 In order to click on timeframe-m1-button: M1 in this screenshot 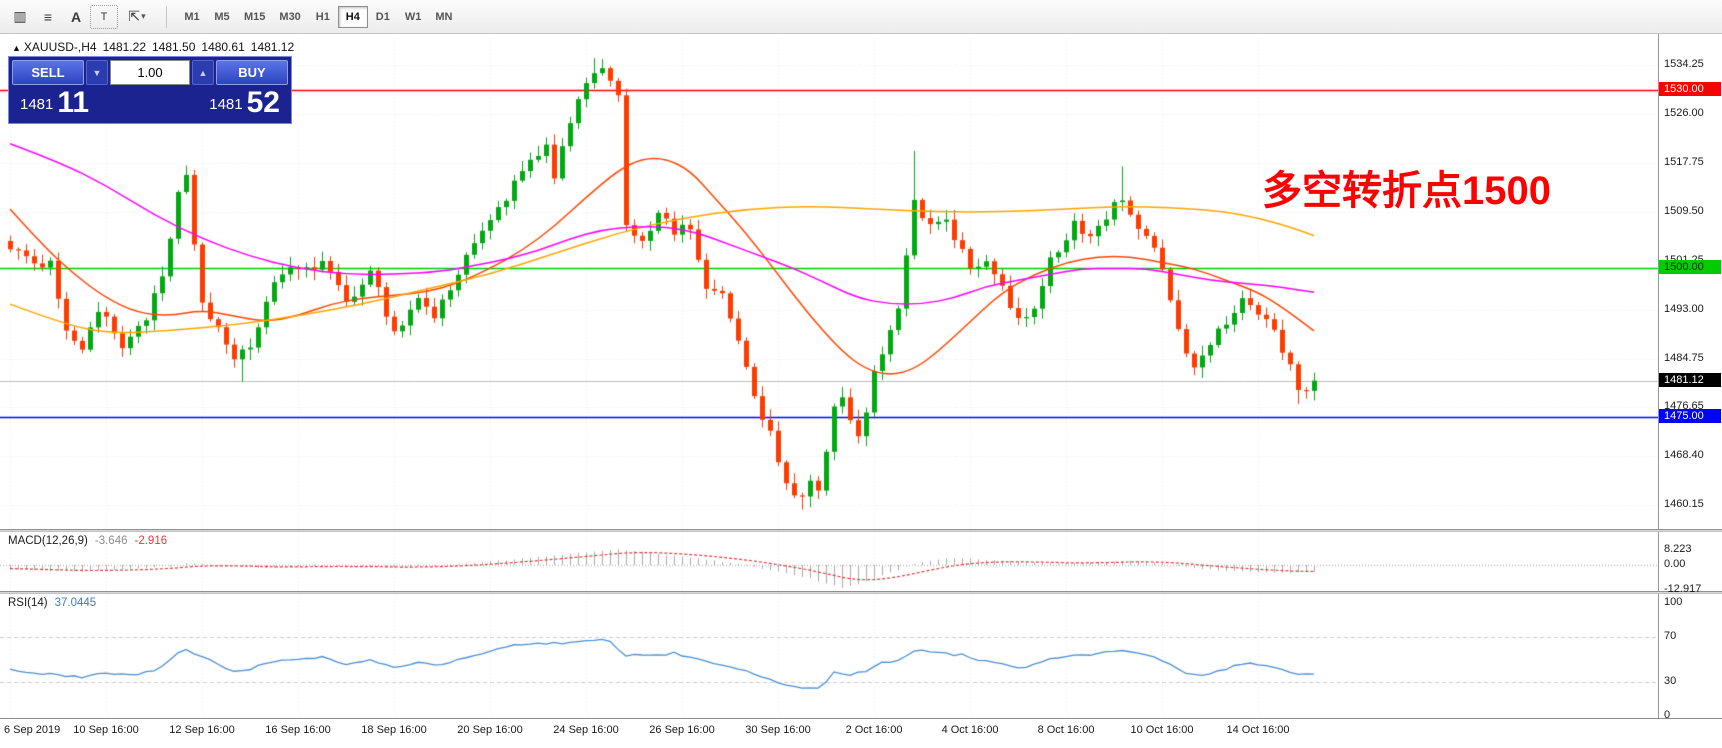, I will do `click(192, 17)`.